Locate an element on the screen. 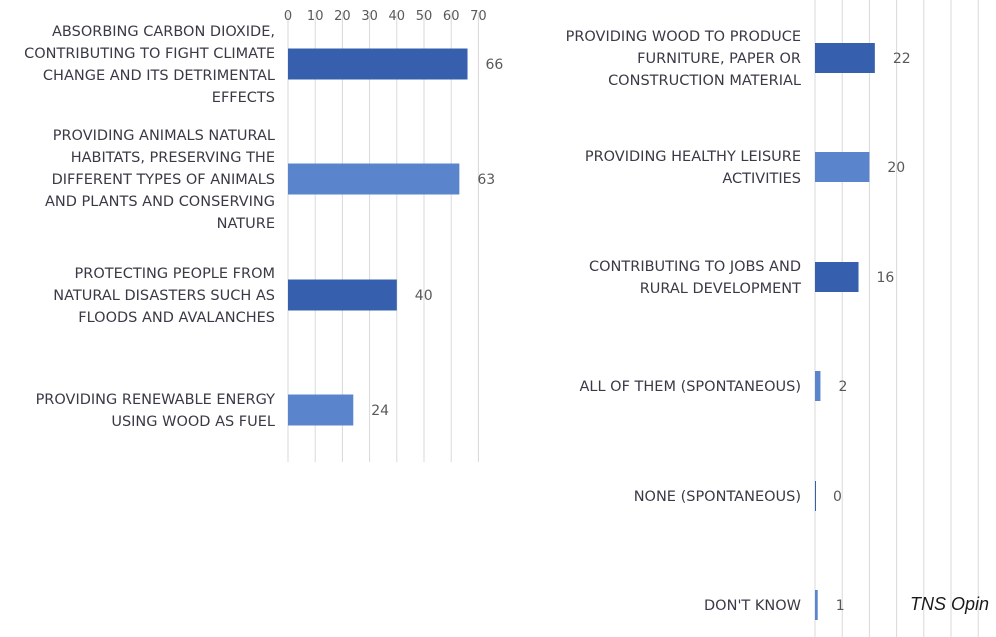 The image size is (996, 637). x-tick-label: 60 is located at coordinates (451, 16).